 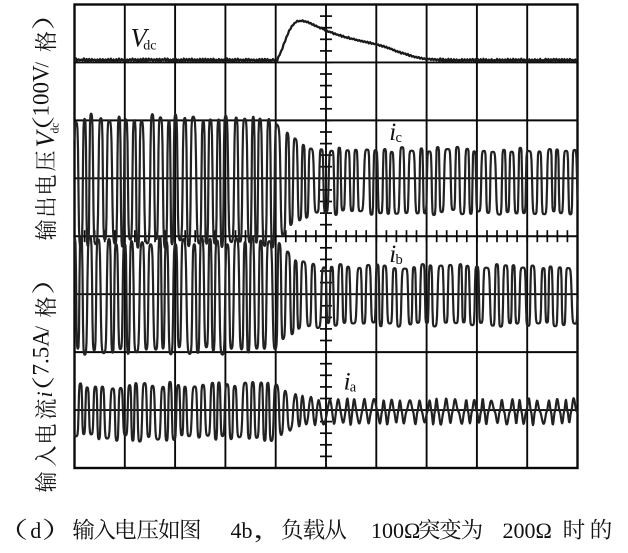 What do you see at coordinates (41, 91) in the screenshot?
I see `svg-text: 100V` at bounding box center [41, 91].